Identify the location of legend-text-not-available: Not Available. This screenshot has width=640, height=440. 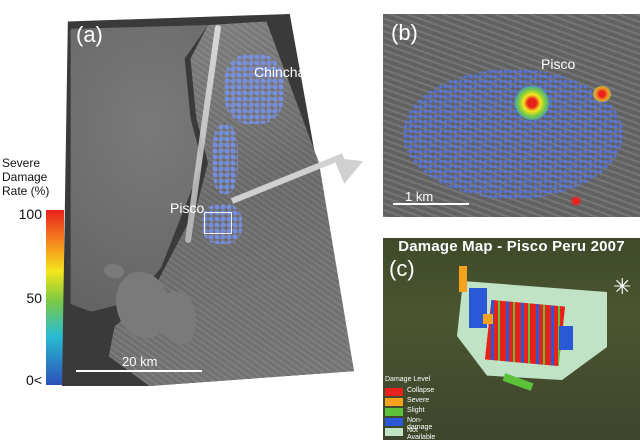
(421, 433).